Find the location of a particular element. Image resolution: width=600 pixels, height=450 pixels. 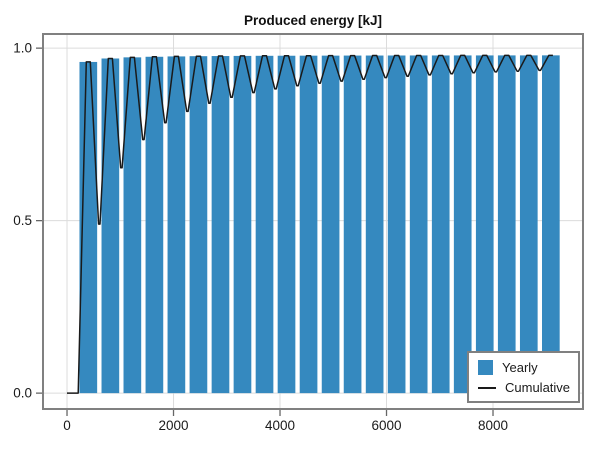

x-tick-label: 2000 is located at coordinates (173, 425).